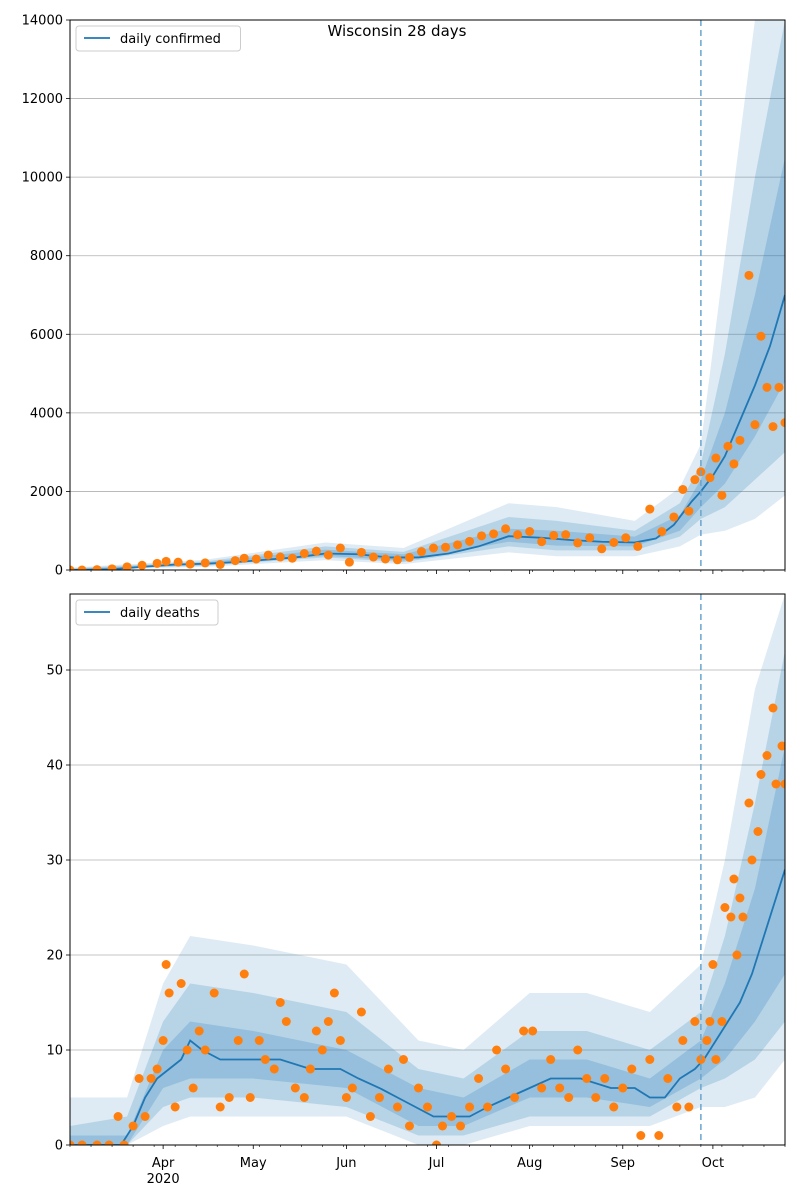 This screenshot has width=800, height=1200. I want to click on x-tick-label: Sep, so click(623, 1163).